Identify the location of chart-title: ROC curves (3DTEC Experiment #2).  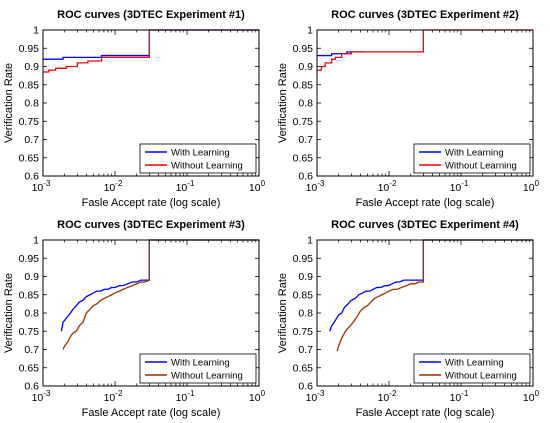
(425, 15).